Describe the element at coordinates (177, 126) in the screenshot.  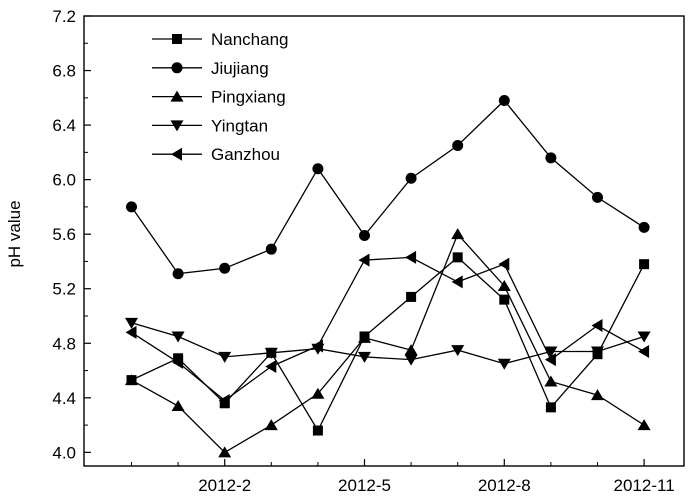
I see `legend-marker-yingtan` at that location.